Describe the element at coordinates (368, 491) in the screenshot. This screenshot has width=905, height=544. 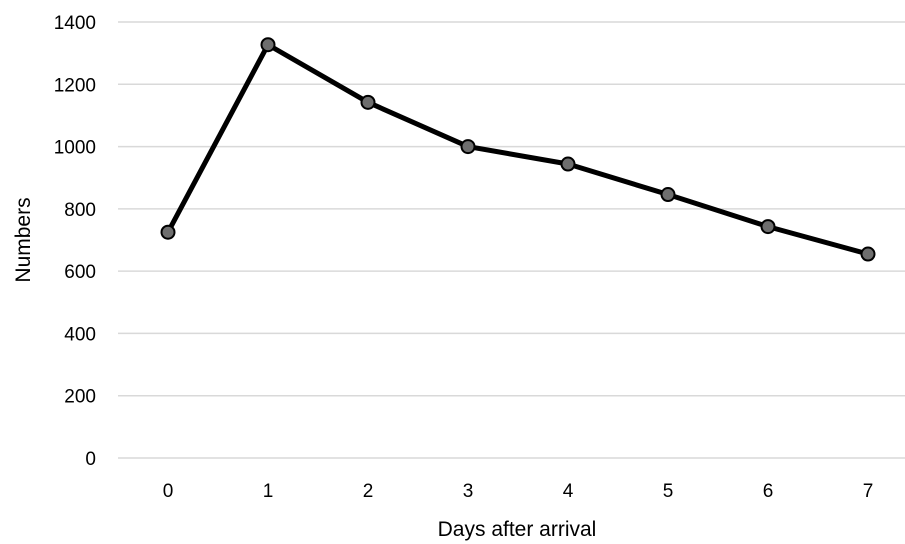
I see `x-tick-label: 2` at that location.